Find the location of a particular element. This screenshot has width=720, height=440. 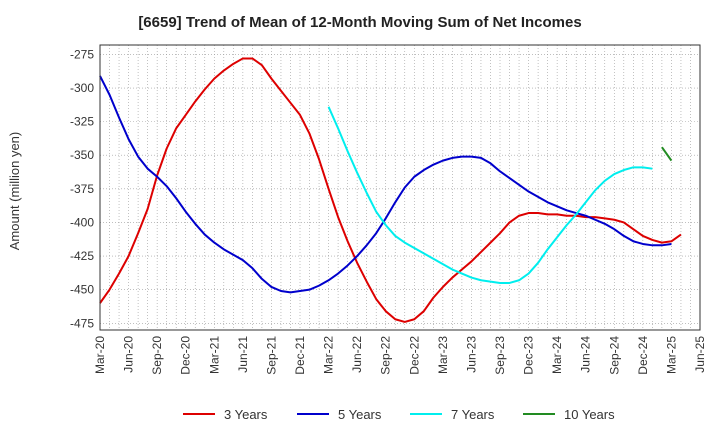

x-tick-label: Sep-21 is located at coordinates (271, 355).